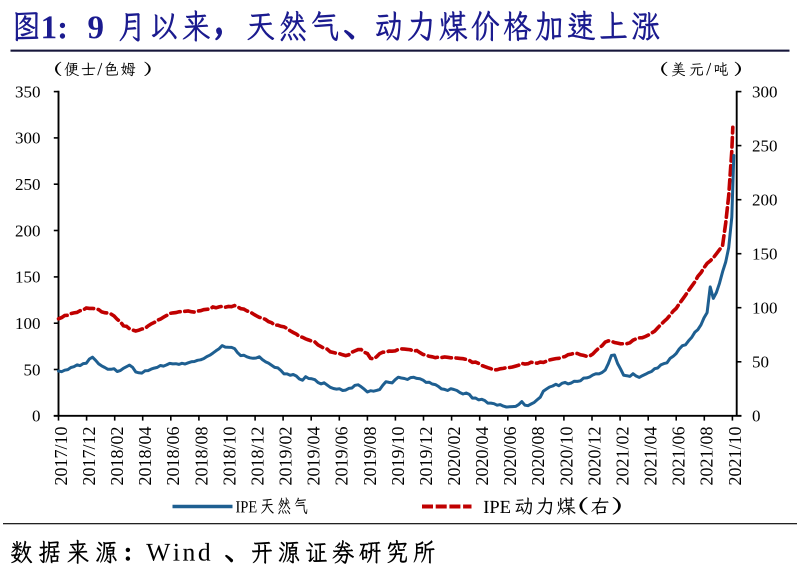 The width and height of the screenshot is (800, 576). What do you see at coordinates (454, 456) in the screenshot?
I see `svg-text: 2020/02` at bounding box center [454, 456].